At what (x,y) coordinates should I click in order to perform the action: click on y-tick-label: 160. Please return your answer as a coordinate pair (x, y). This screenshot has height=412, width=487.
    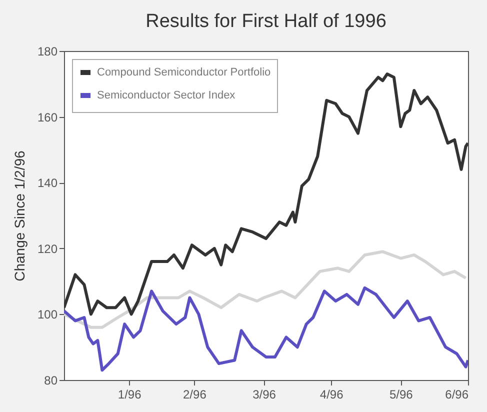
    Looking at the image, I should click on (47, 117).